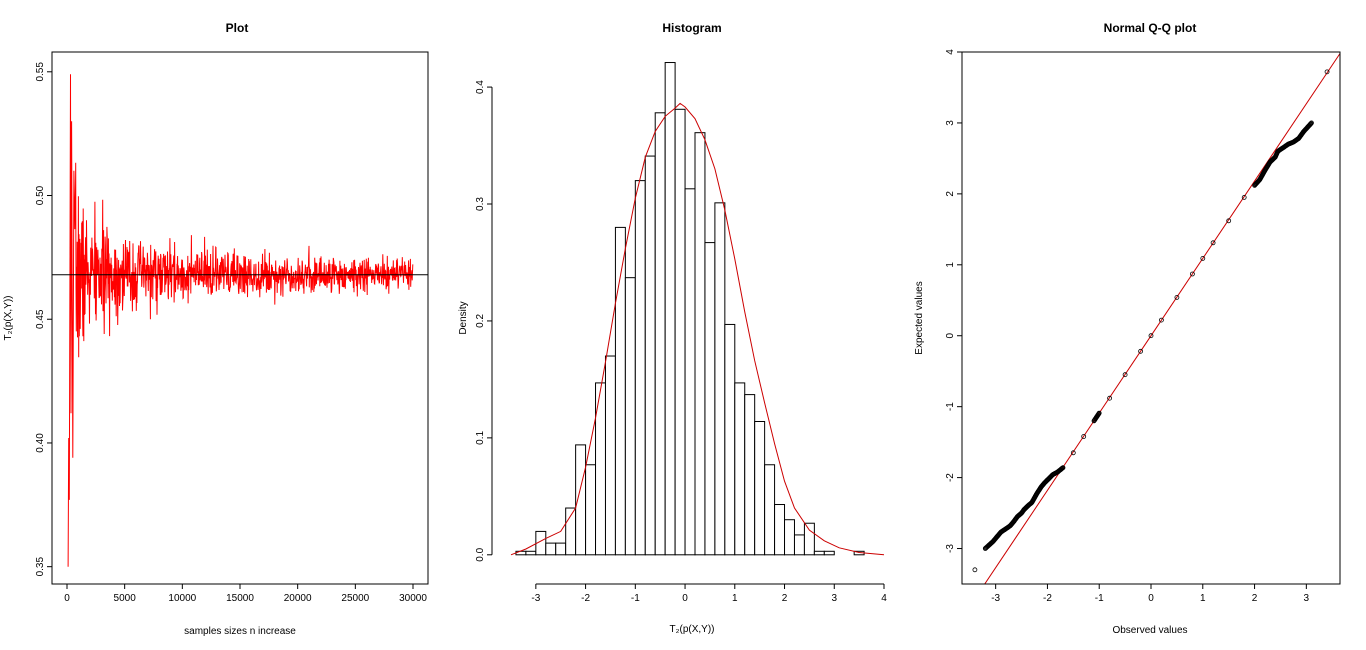  What do you see at coordinates (585, 598) in the screenshot?
I see `x-tick-label: -2` at bounding box center [585, 598].